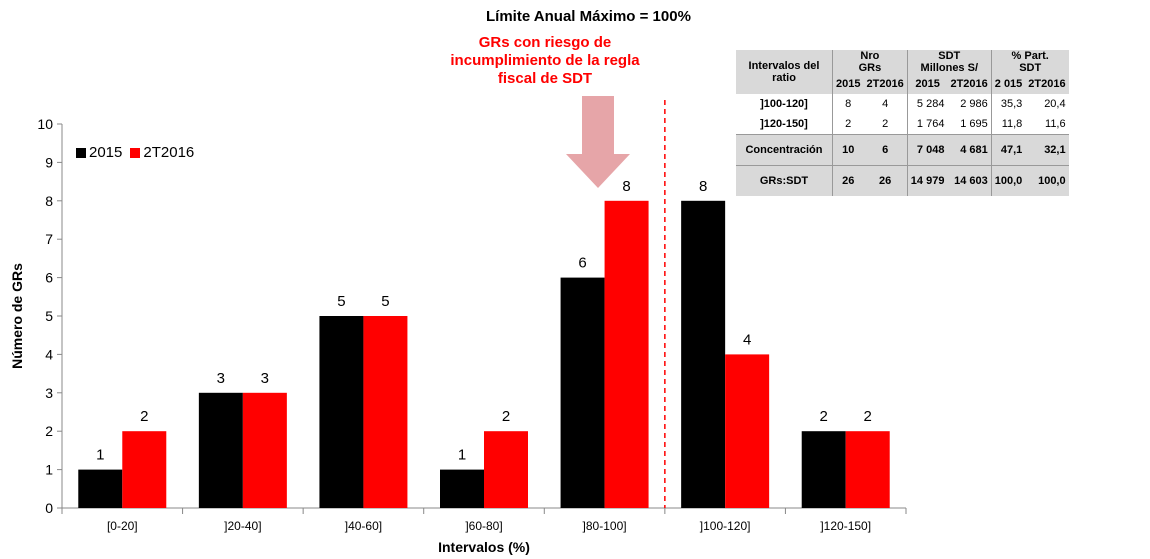 Image resolution: width=1150 pixels, height=559 pixels. What do you see at coordinates (81, 152) in the screenshot?
I see `legend-swatch-2015` at bounding box center [81, 152].